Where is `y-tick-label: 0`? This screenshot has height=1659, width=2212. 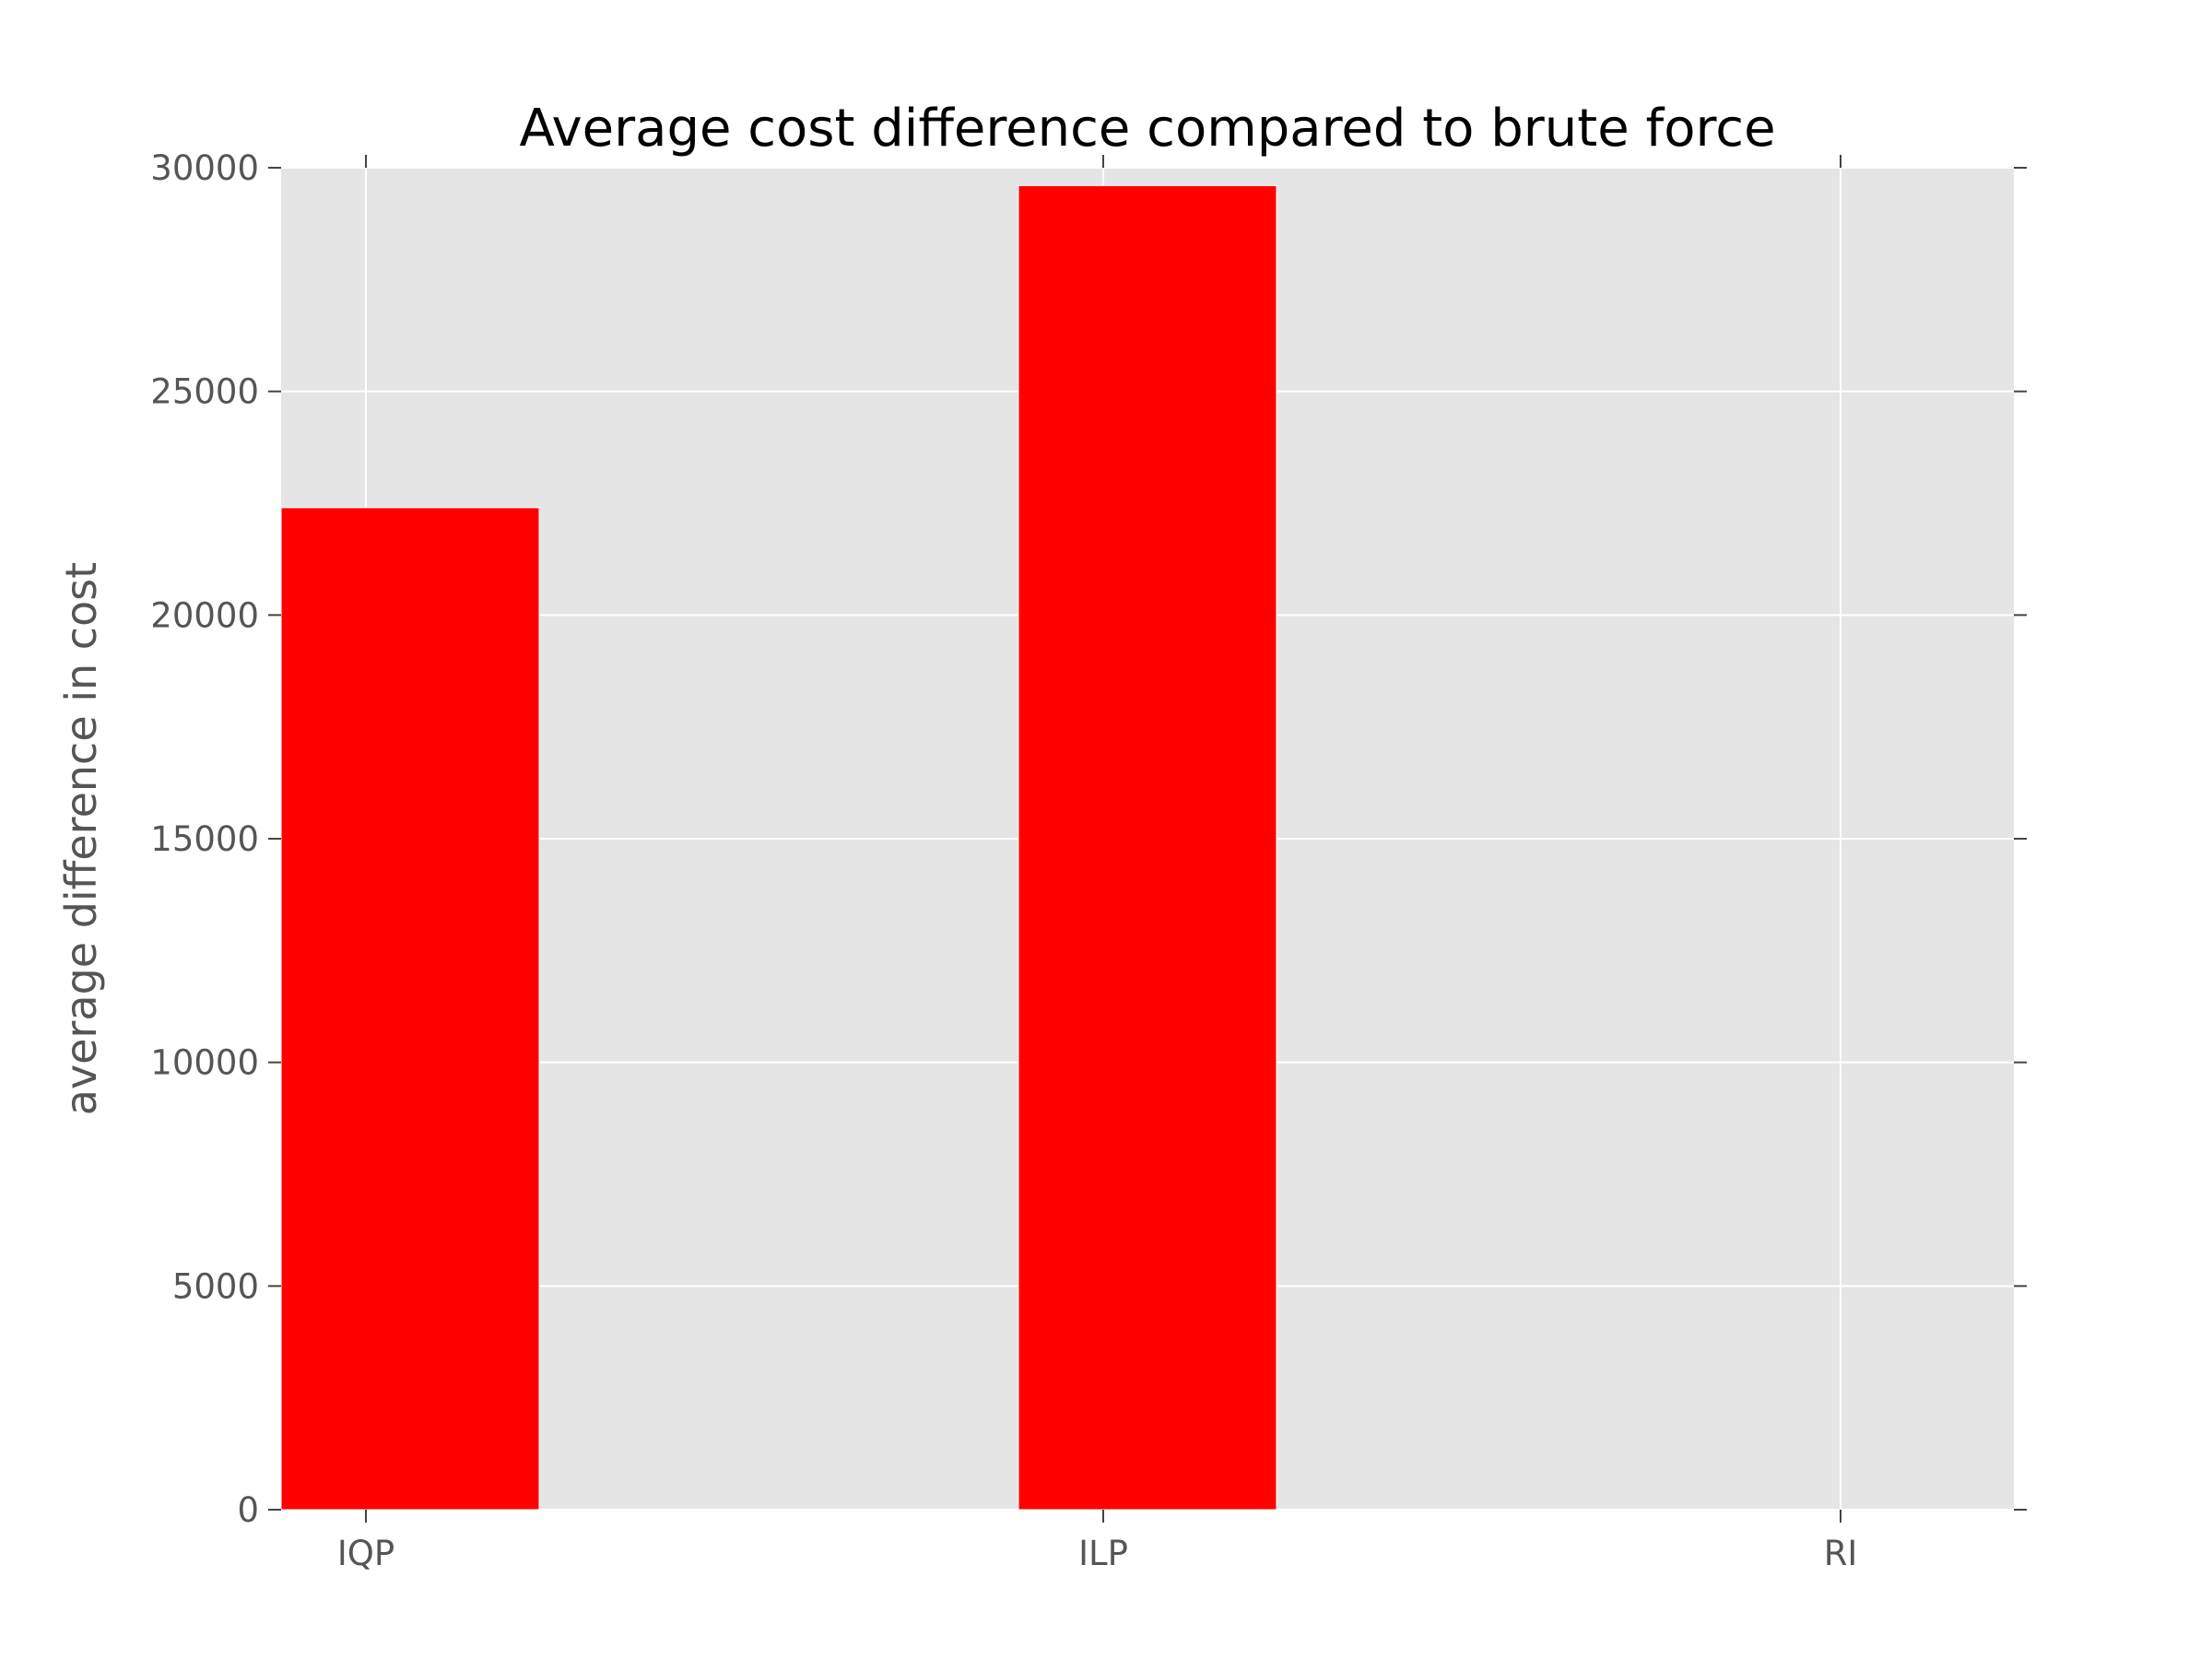
y-tick-label: 0 is located at coordinates (248, 1510).